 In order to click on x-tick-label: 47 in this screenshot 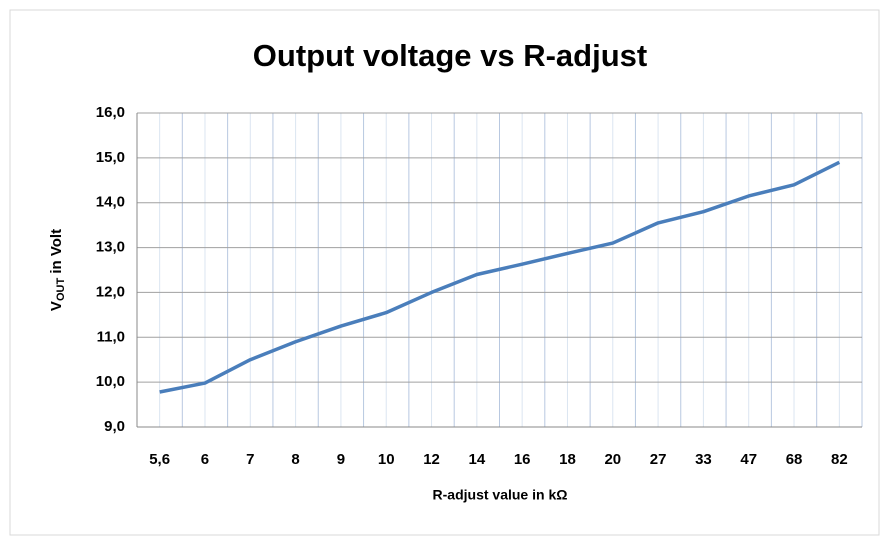, I will do `click(748, 459)`.